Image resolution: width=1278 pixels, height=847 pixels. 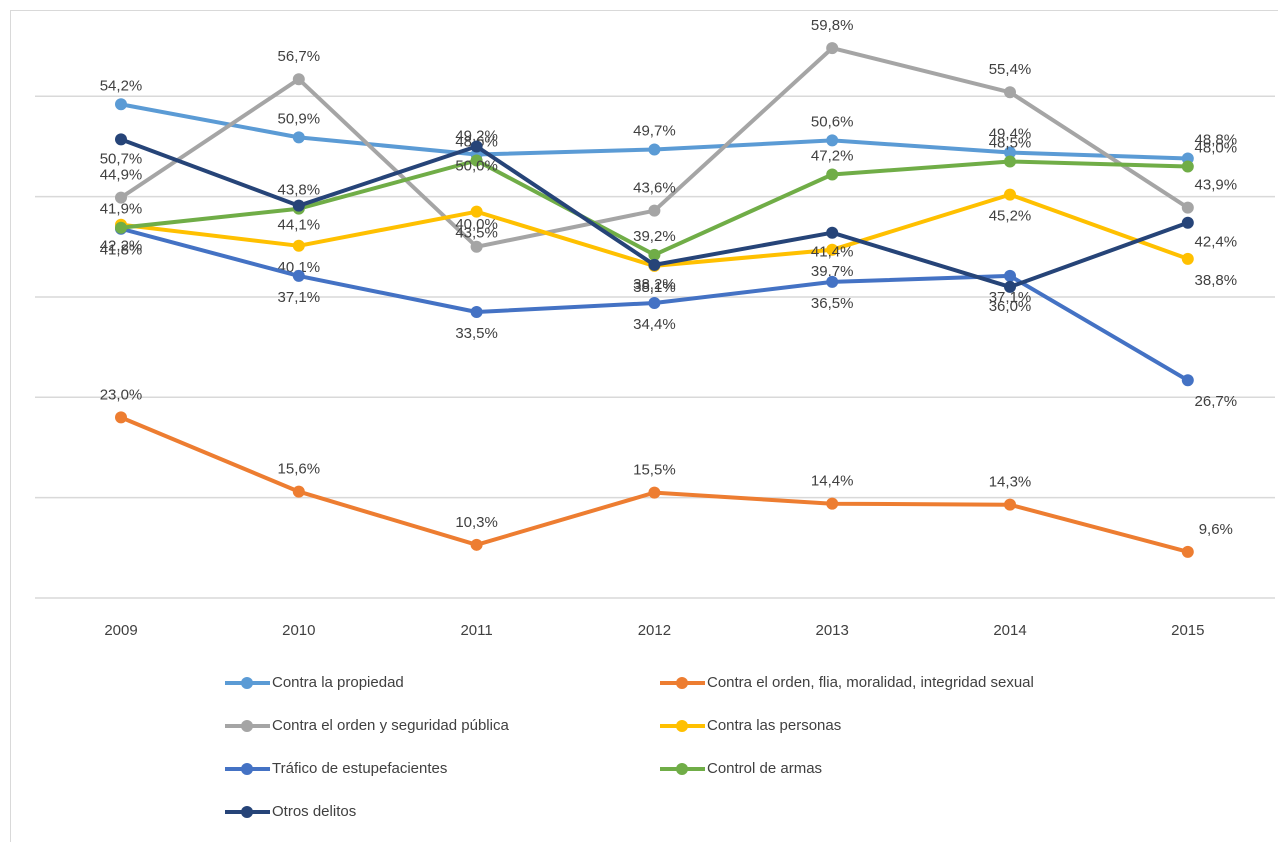 I want to click on x-tick-label: 2015, so click(x=1187, y=630).